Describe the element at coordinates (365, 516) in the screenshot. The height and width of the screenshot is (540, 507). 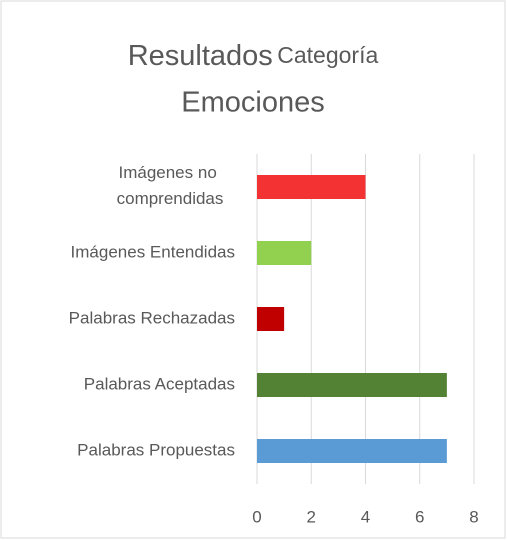
I see `x-tick-label: 4` at that location.